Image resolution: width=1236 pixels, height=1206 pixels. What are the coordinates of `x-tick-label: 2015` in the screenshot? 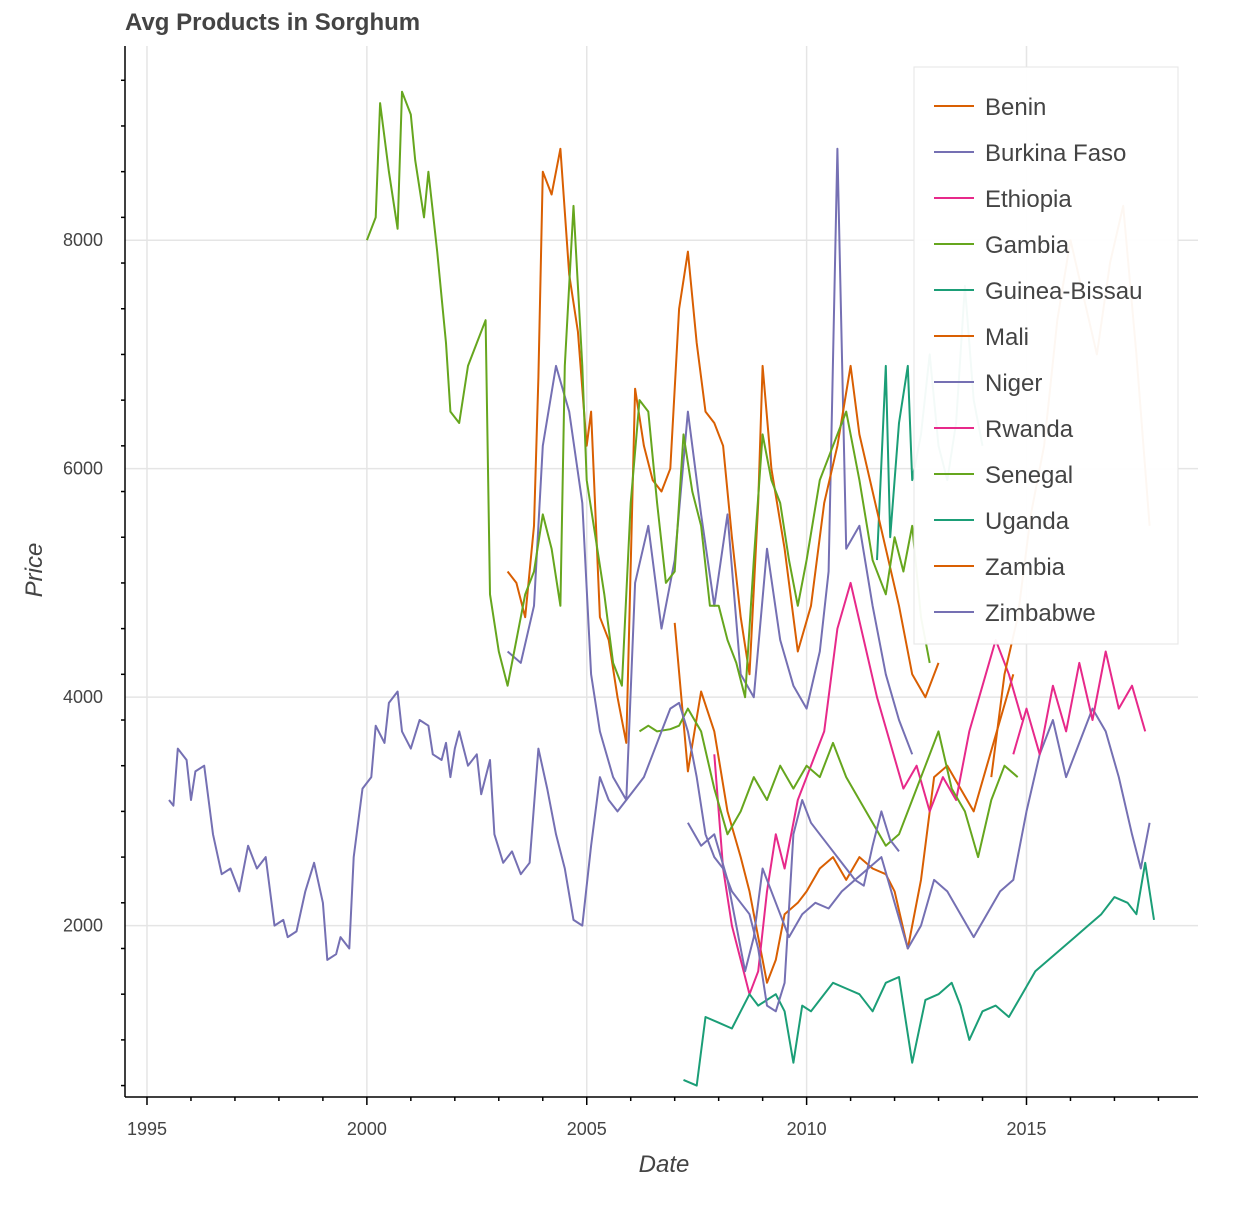 It's located at (1026, 1129).